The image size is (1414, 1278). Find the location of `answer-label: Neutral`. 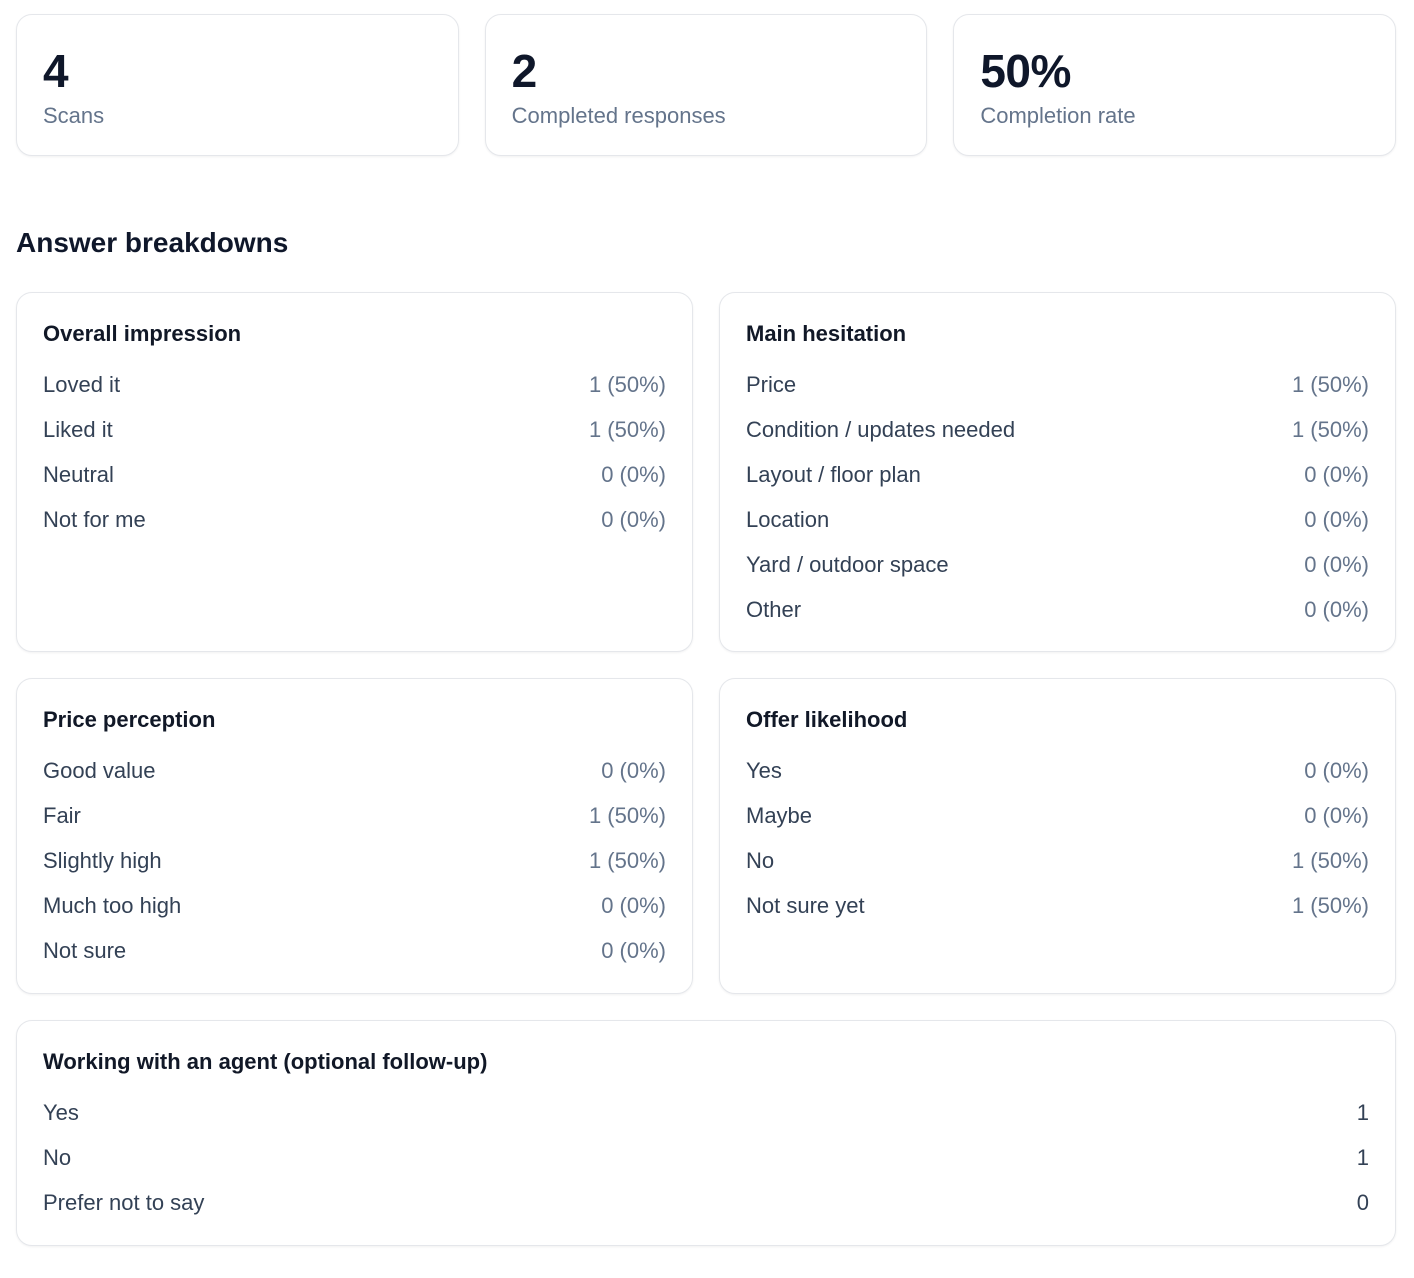

answer-label: Neutral is located at coordinates (78, 474).